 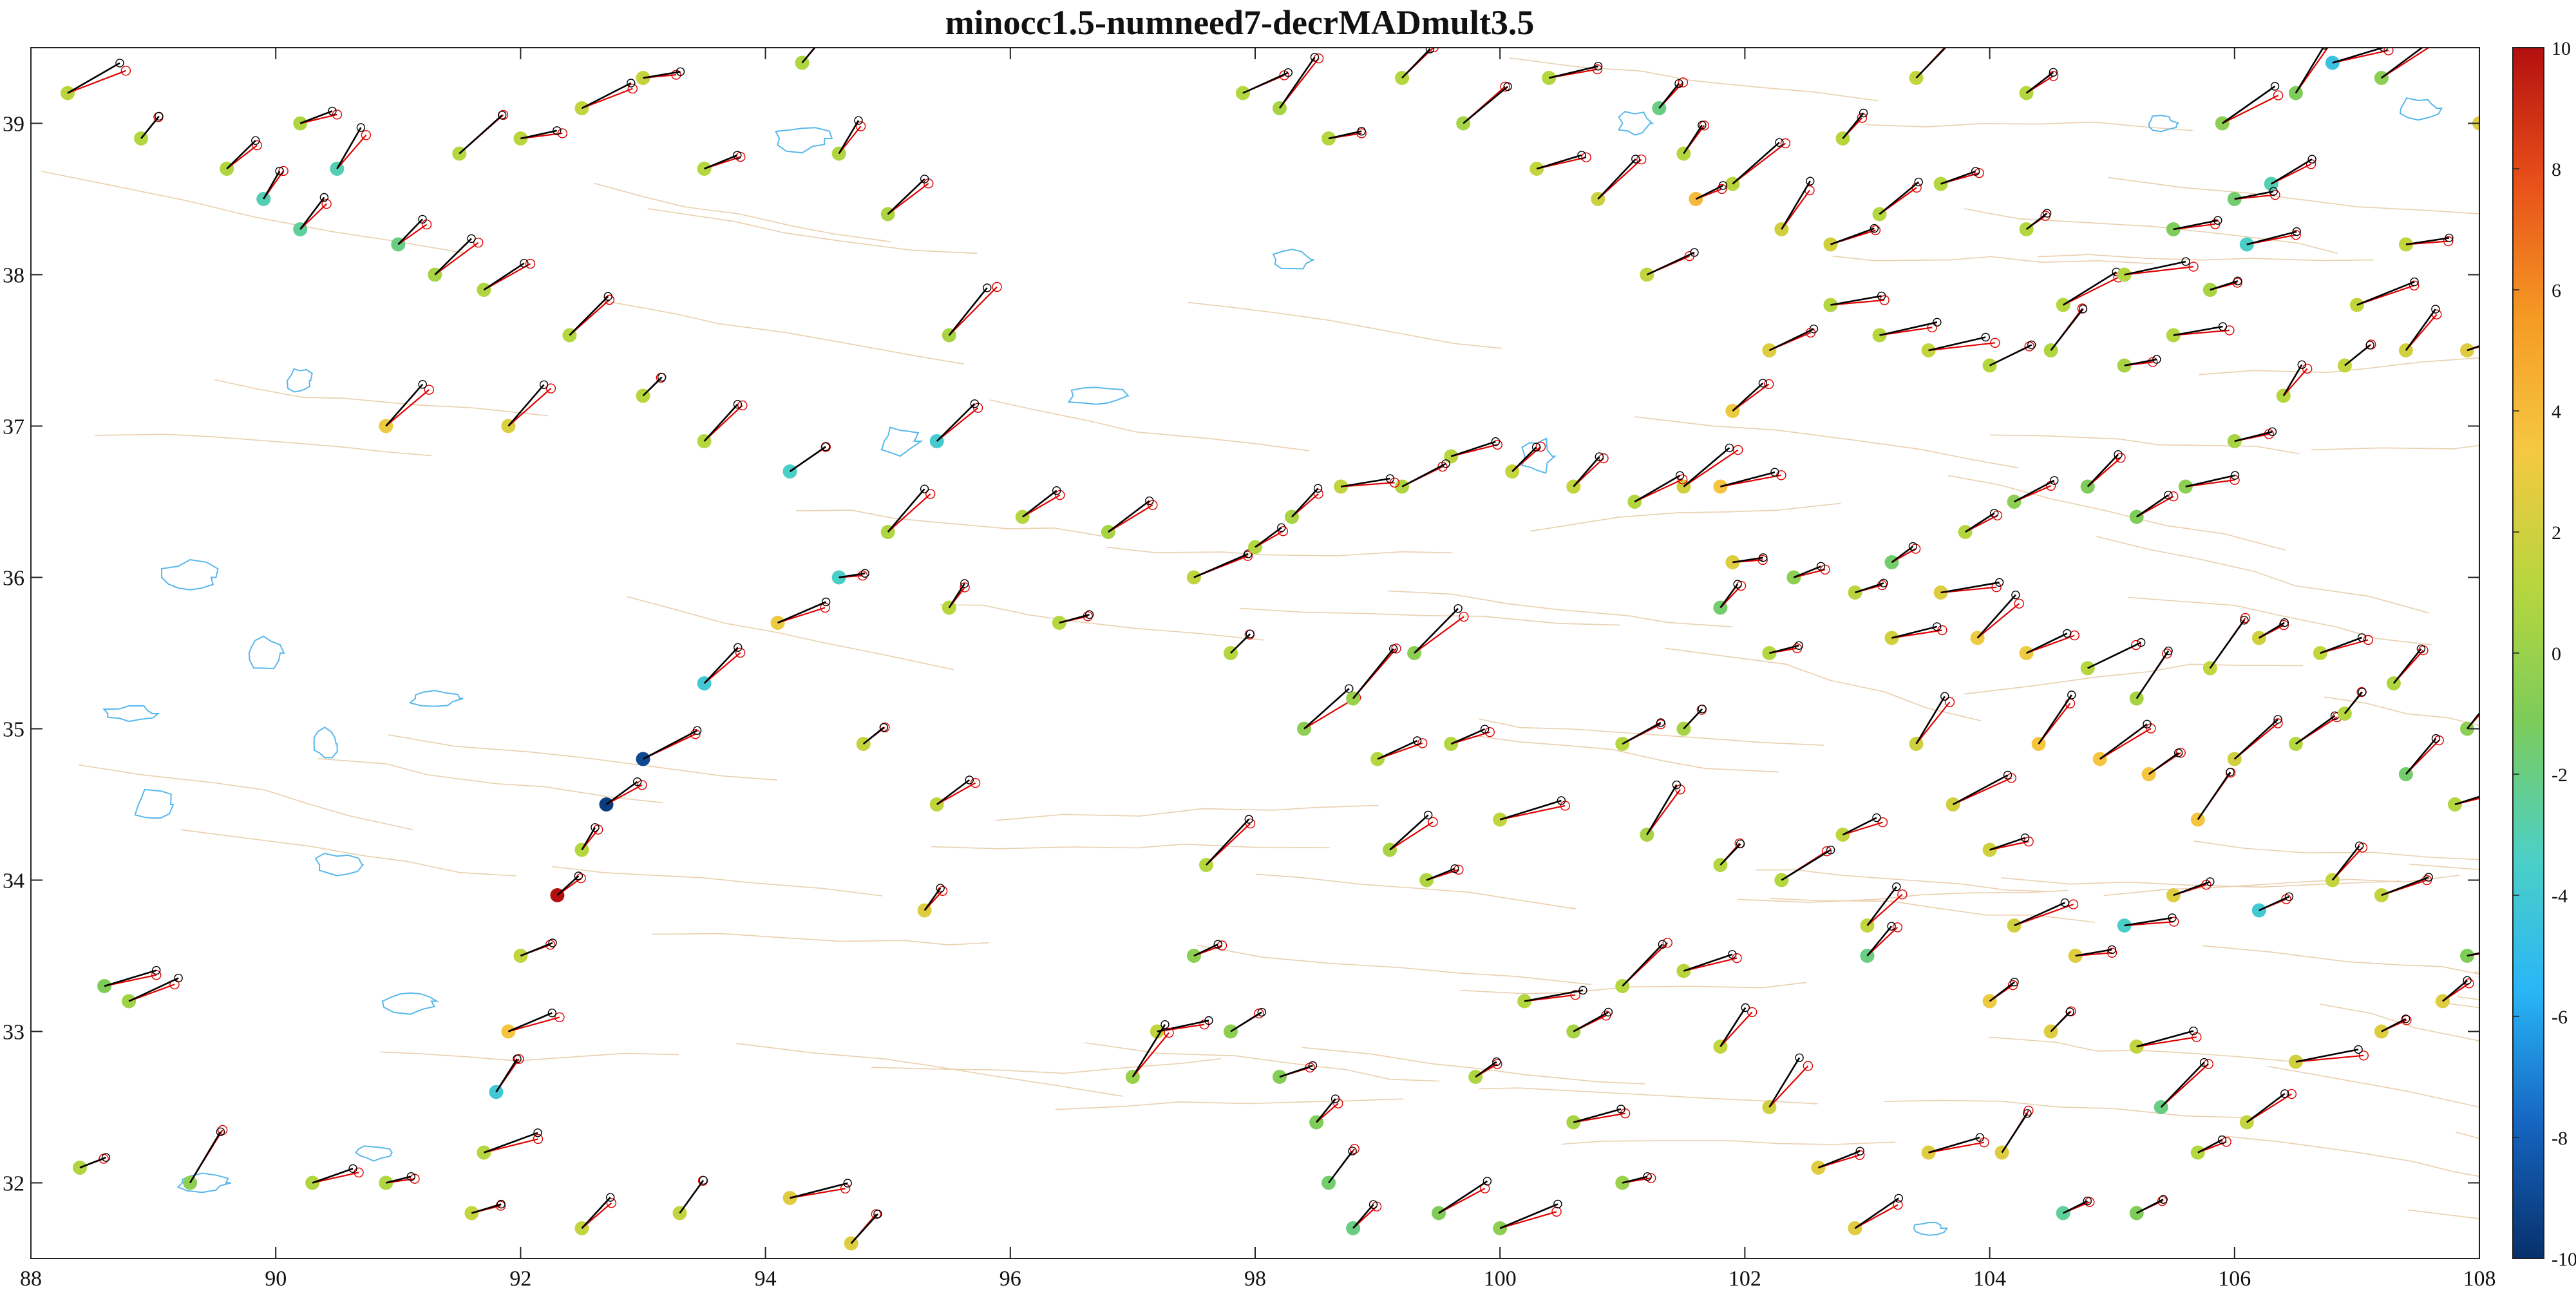 What do you see at coordinates (13, 125) in the screenshot?
I see `y-tick-label: 39` at bounding box center [13, 125].